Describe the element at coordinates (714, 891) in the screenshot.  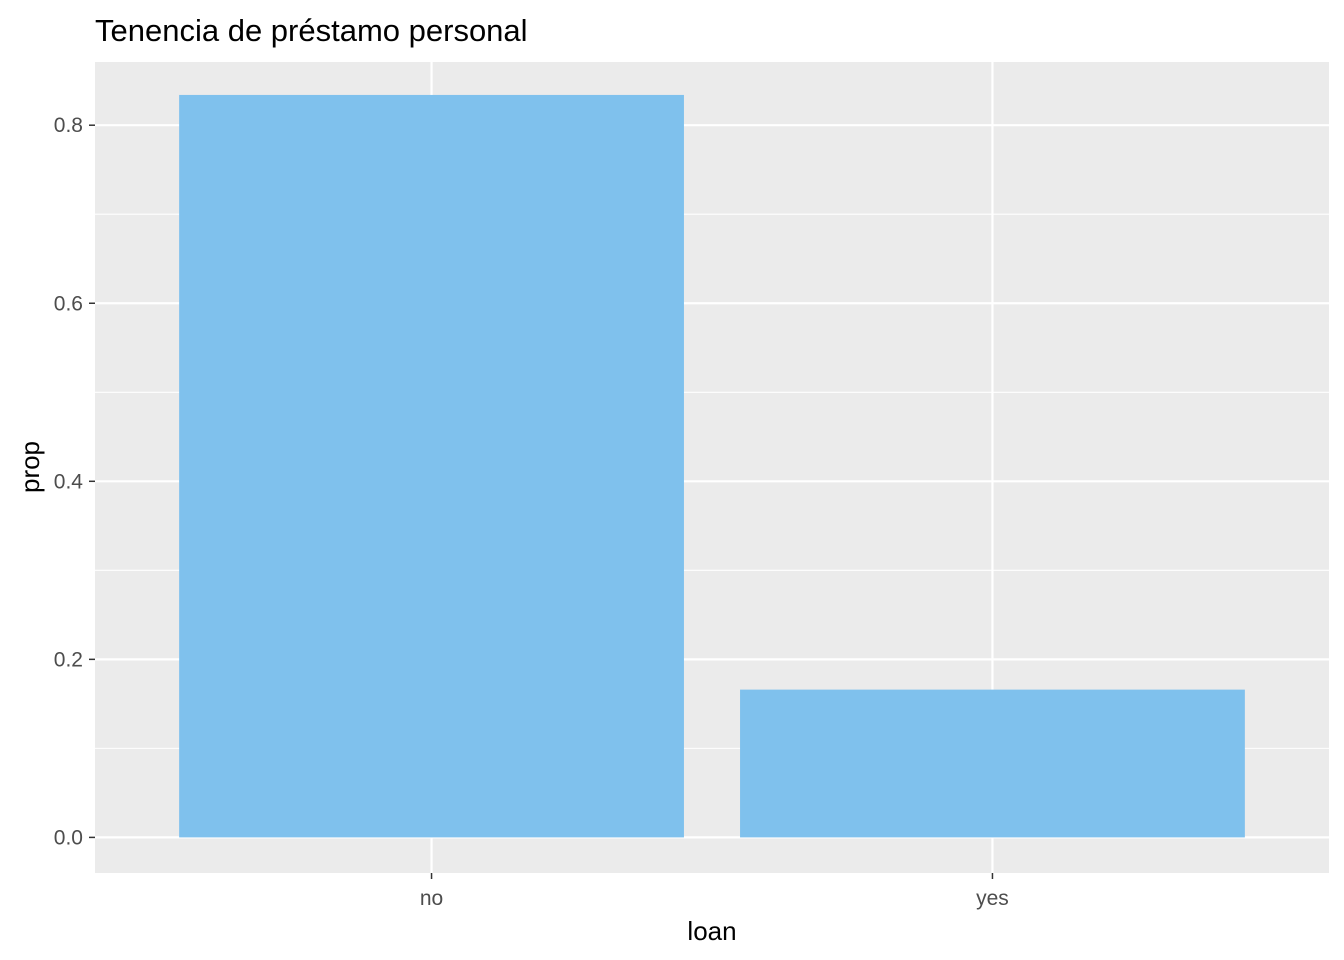
I see `x-axis: no yes` at that location.